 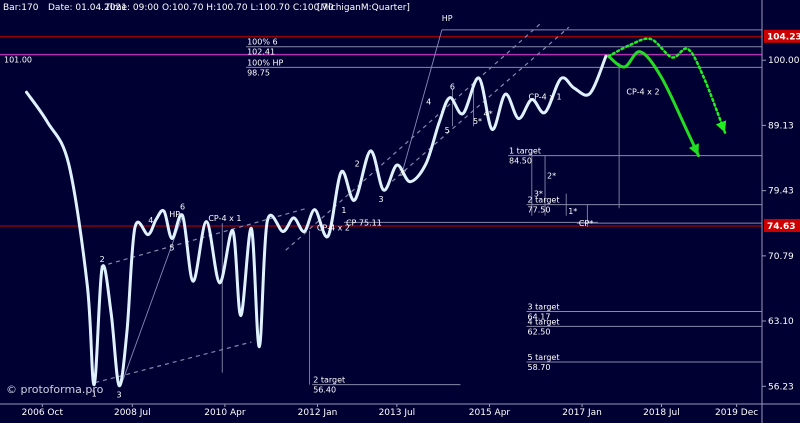 I want to click on target-title: 100% HP, so click(x=265, y=62).